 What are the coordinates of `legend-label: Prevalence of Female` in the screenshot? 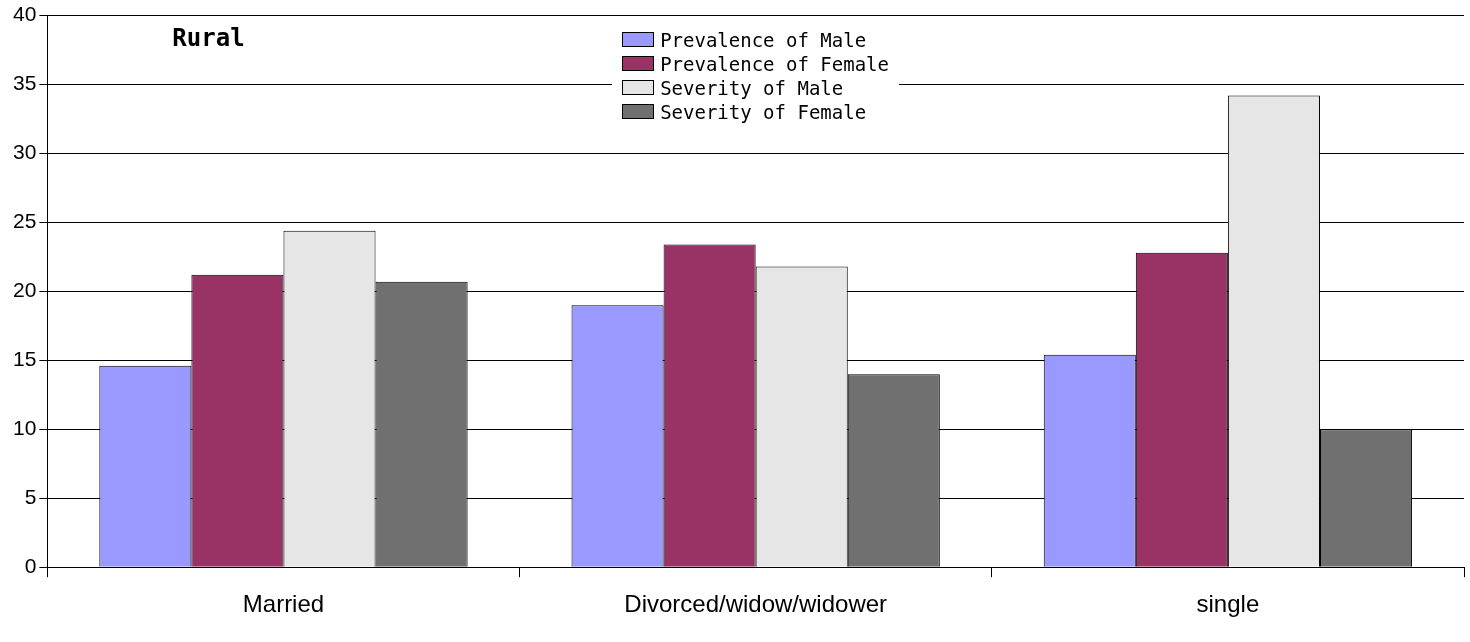 It's located at (774, 63).